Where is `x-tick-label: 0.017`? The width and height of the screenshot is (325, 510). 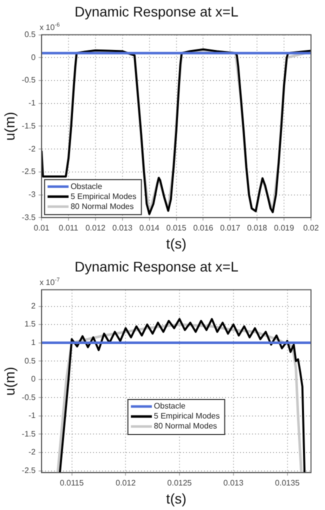
x-tick-label: 0.017 is located at coordinates (230, 228).